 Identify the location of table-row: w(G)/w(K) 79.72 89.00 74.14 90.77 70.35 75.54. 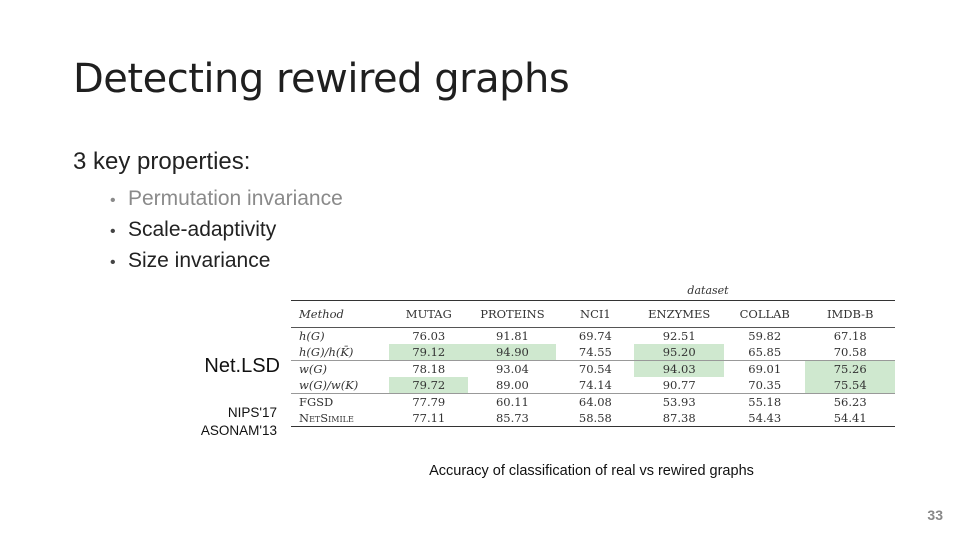
(593, 385).